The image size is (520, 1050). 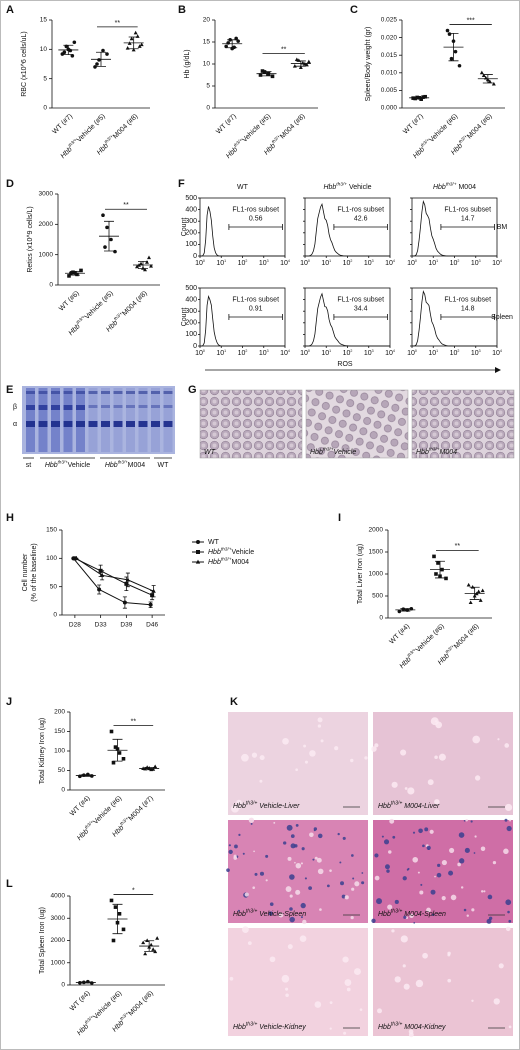 I want to click on y-tick-label: 0, so click(x=195, y=346).